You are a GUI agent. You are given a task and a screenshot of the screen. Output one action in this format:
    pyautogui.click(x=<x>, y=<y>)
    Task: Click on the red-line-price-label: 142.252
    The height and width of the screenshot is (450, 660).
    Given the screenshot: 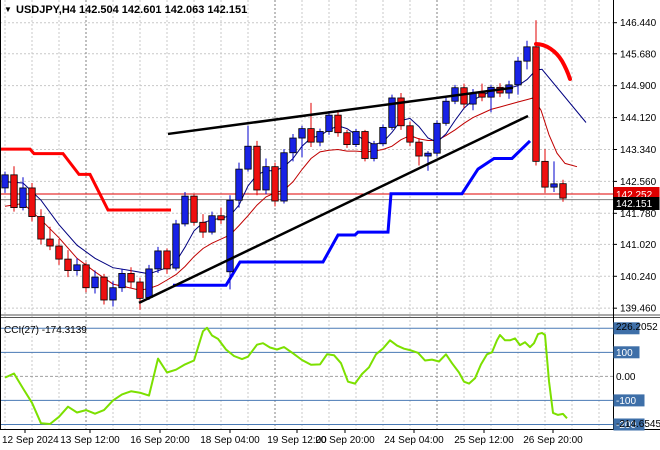 What is the action you would take?
    pyautogui.click(x=634, y=195)
    